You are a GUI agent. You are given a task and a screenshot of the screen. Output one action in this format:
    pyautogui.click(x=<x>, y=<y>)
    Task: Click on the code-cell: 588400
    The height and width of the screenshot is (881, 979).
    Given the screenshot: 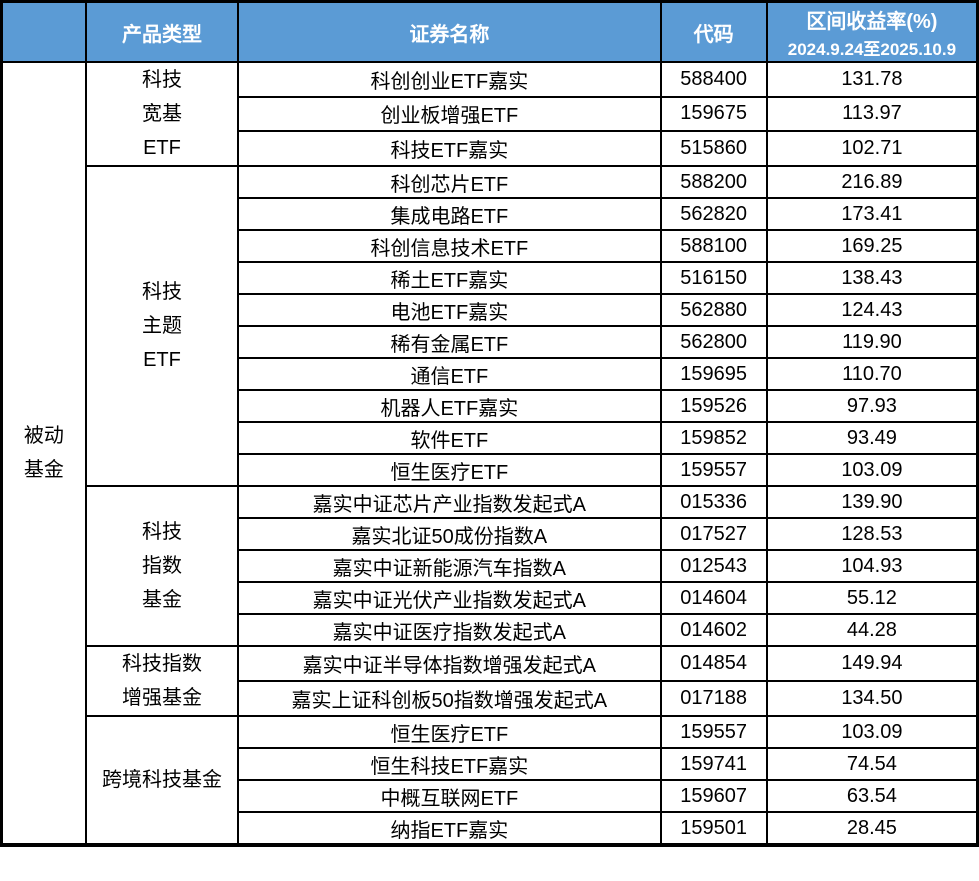 What is the action you would take?
    pyautogui.click(x=713, y=79)
    